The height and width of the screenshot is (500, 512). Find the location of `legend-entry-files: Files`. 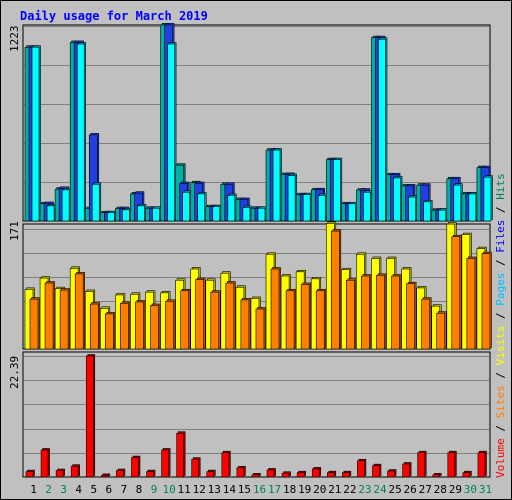

legend-entry-files: Files is located at coordinates (500, 236).